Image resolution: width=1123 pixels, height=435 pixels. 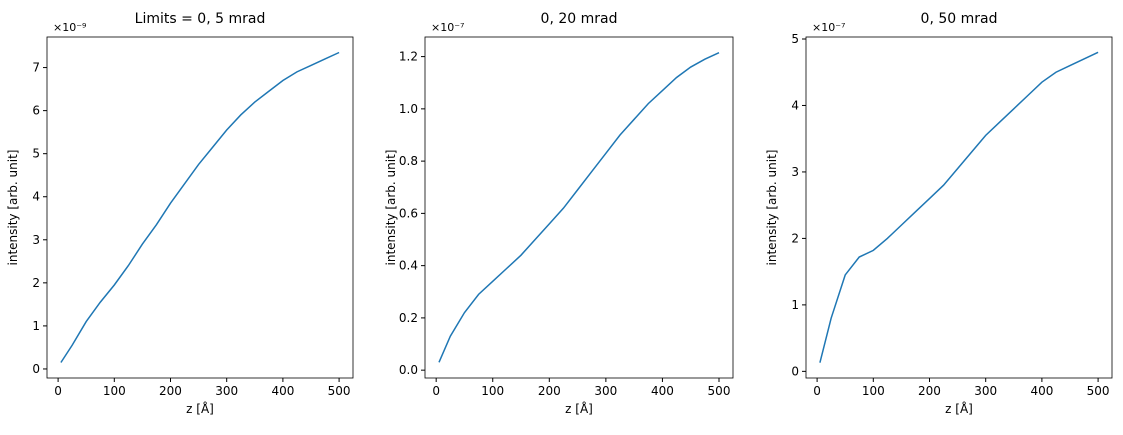 What do you see at coordinates (408, 370) in the screenshot?
I see `y-tick-label: 0.0` at bounding box center [408, 370].